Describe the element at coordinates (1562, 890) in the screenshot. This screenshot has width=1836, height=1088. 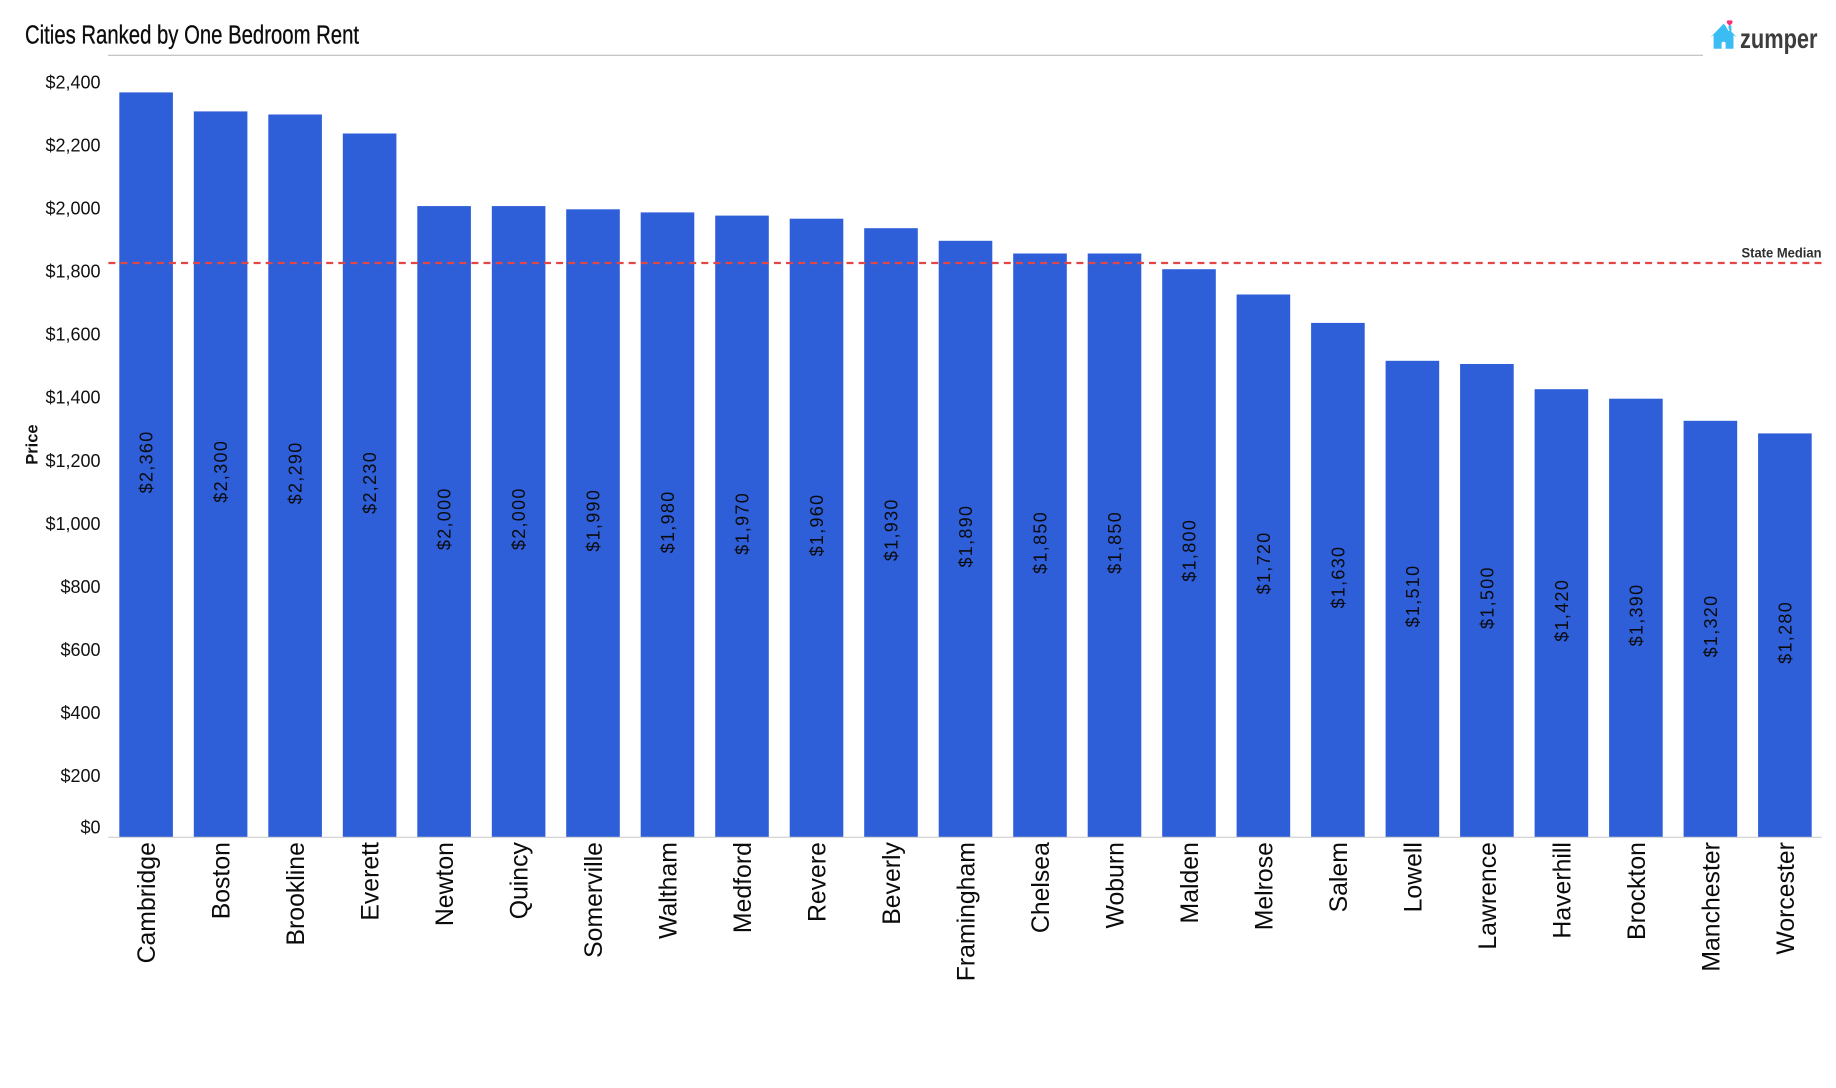
I see `svg-text: Haverhill` at that location.